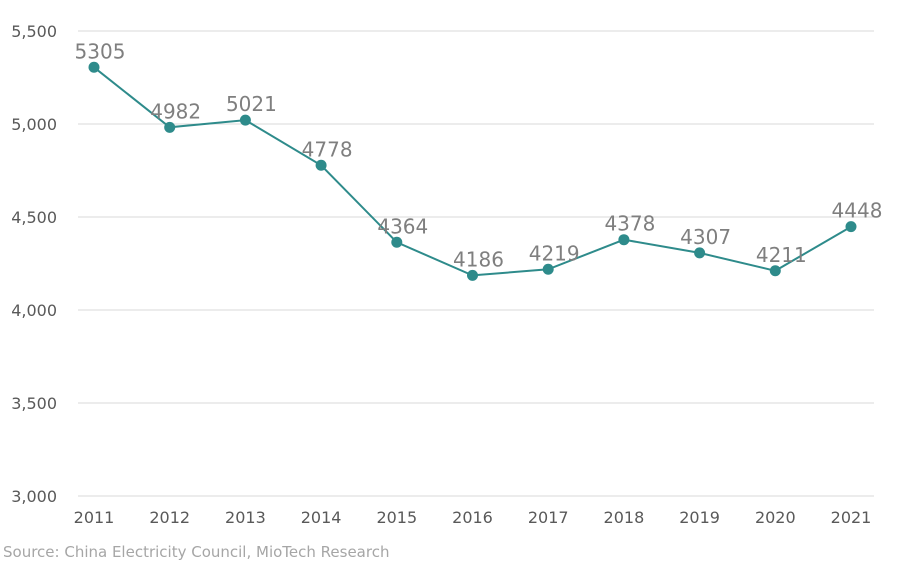 The image size is (899, 578). What do you see at coordinates (251, 104) in the screenshot?
I see `data-label: 5021` at bounding box center [251, 104].